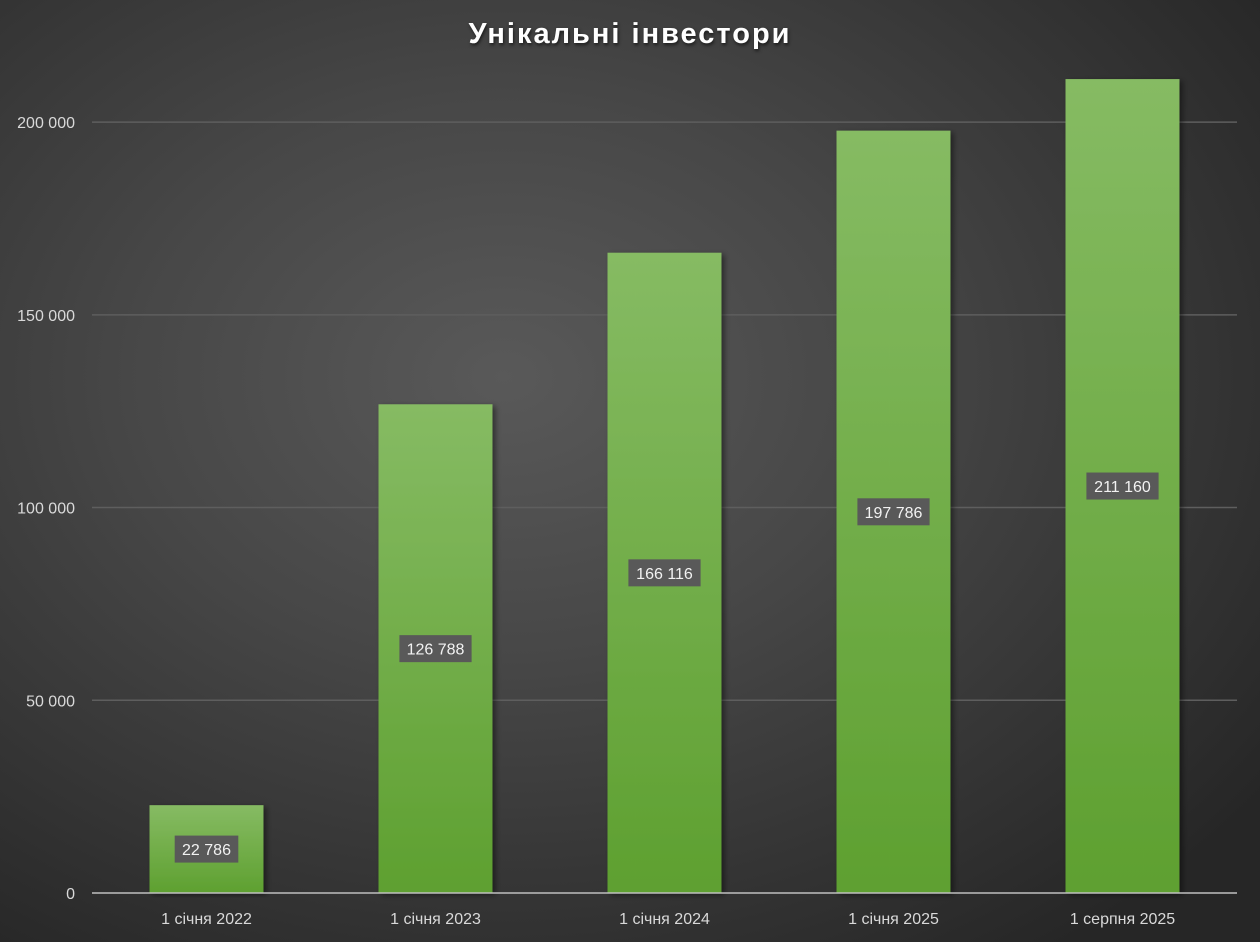 The width and height of the screenshot is (1260, 942). I want to click on data-label: 211 160, so click(1122, 487).